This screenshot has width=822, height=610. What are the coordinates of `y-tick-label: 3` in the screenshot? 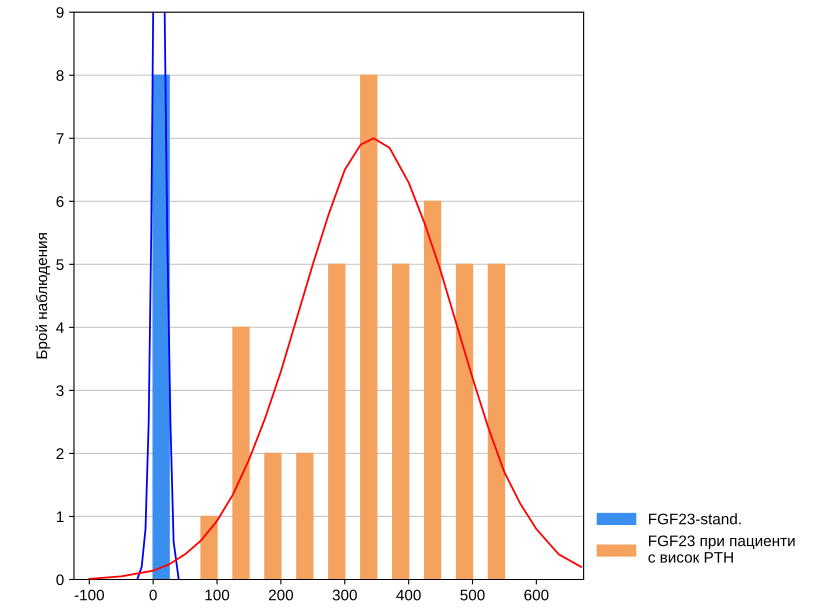 It's located at (60, 390).